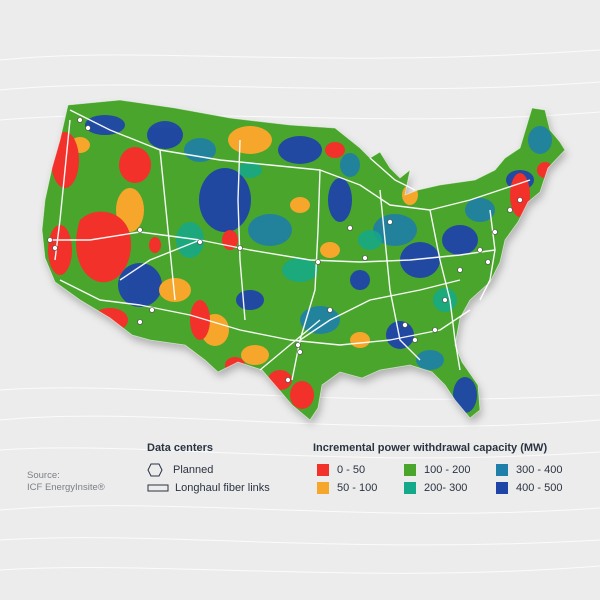  What do you see at coordinates (539, 488) in the screenshot?
I see `legend-label: 400 - 500` at bounding box center [539, 488].